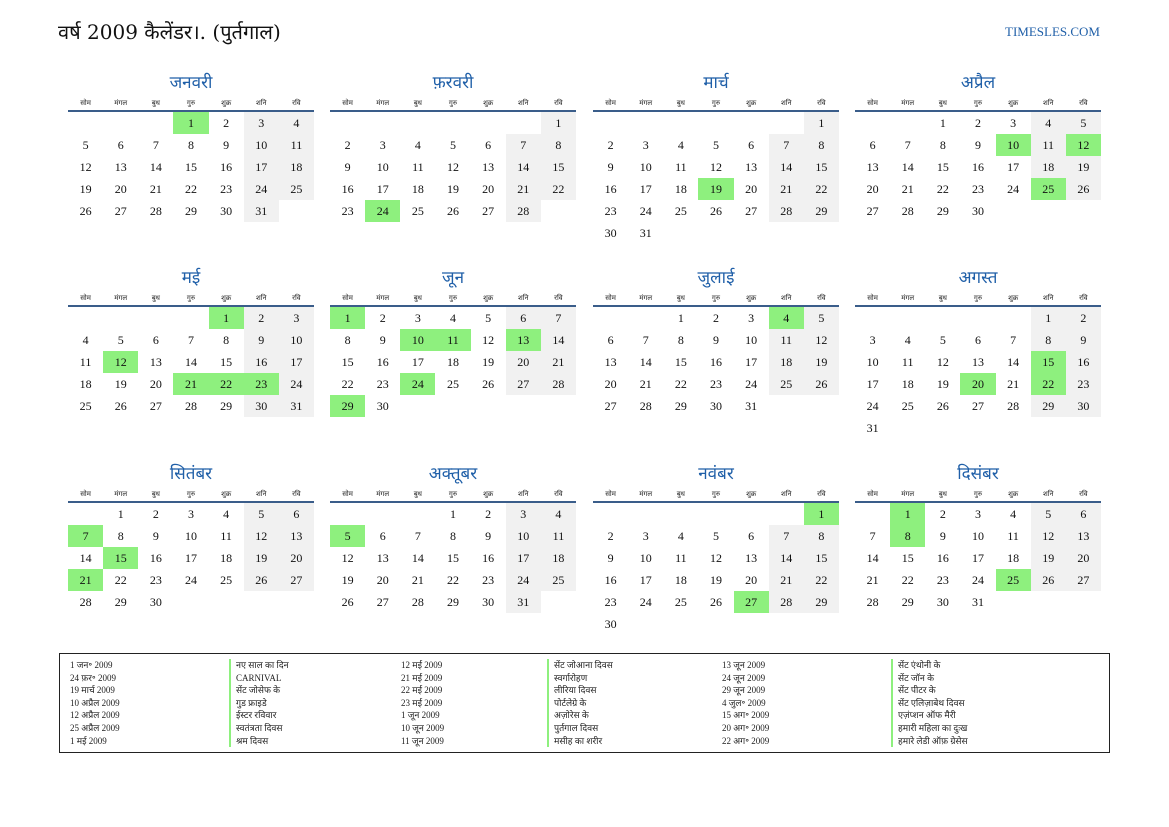 The image size is (1169, 827). I want to click on legend-date: 15 अग॰ 2009, so click(746, 715).